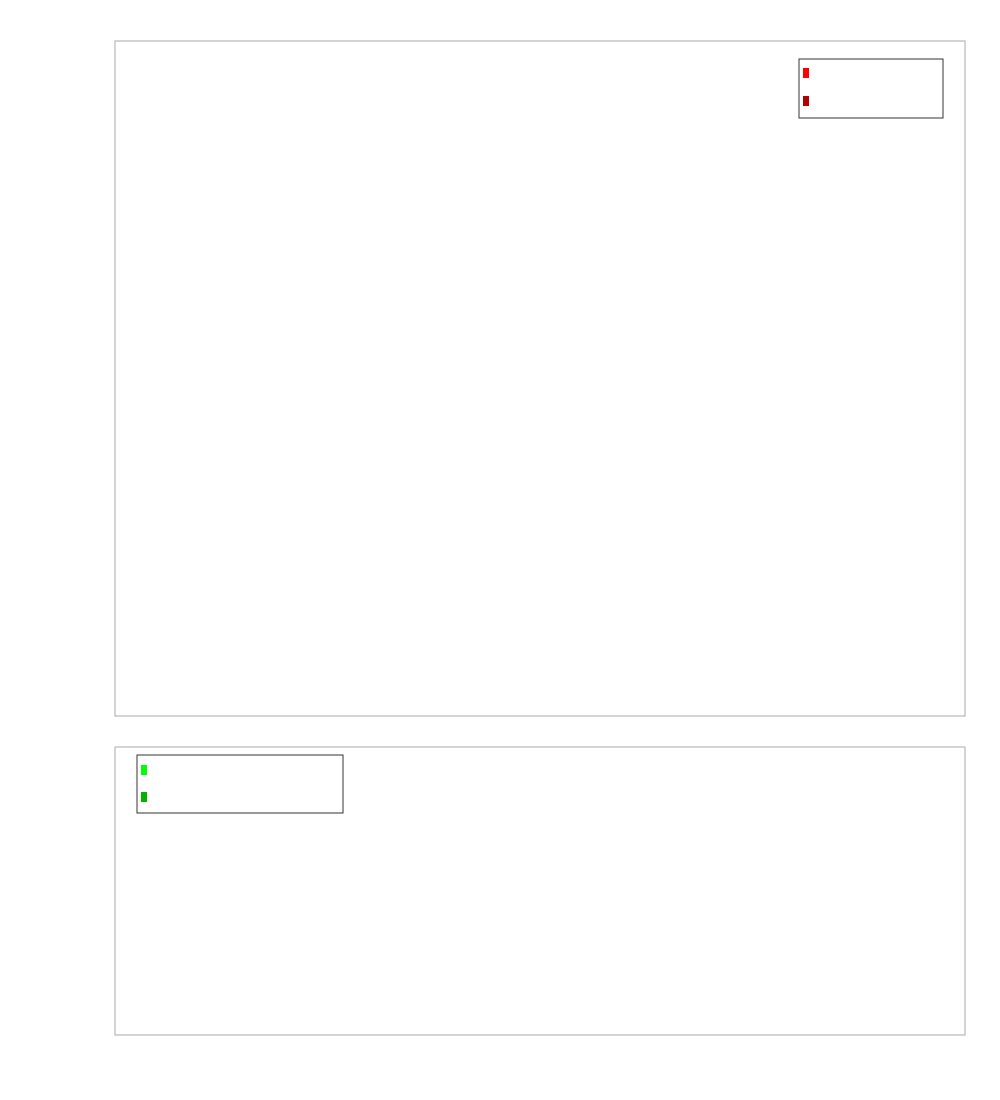 This screenshot has width=1000, height=1100. Describe the element at coordinates (144, 797) in the screenshot. I see `utilized-swatch-icon` at that location.